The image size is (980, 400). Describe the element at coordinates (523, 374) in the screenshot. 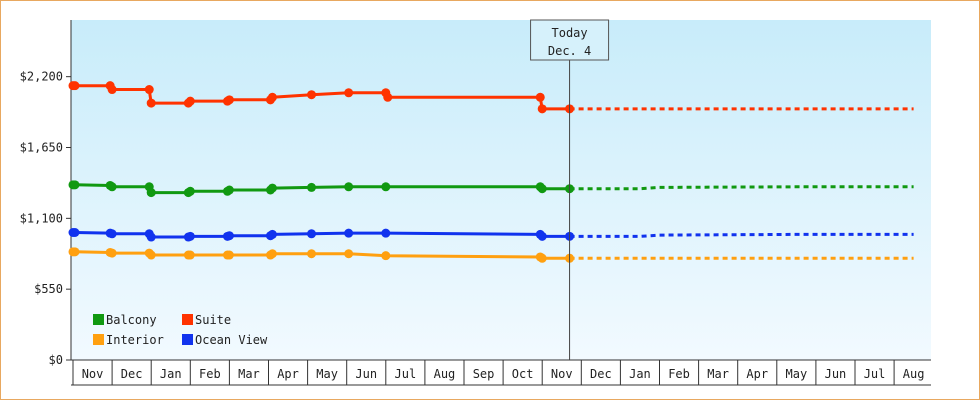

I see `x-month-label: Oct` at that location.